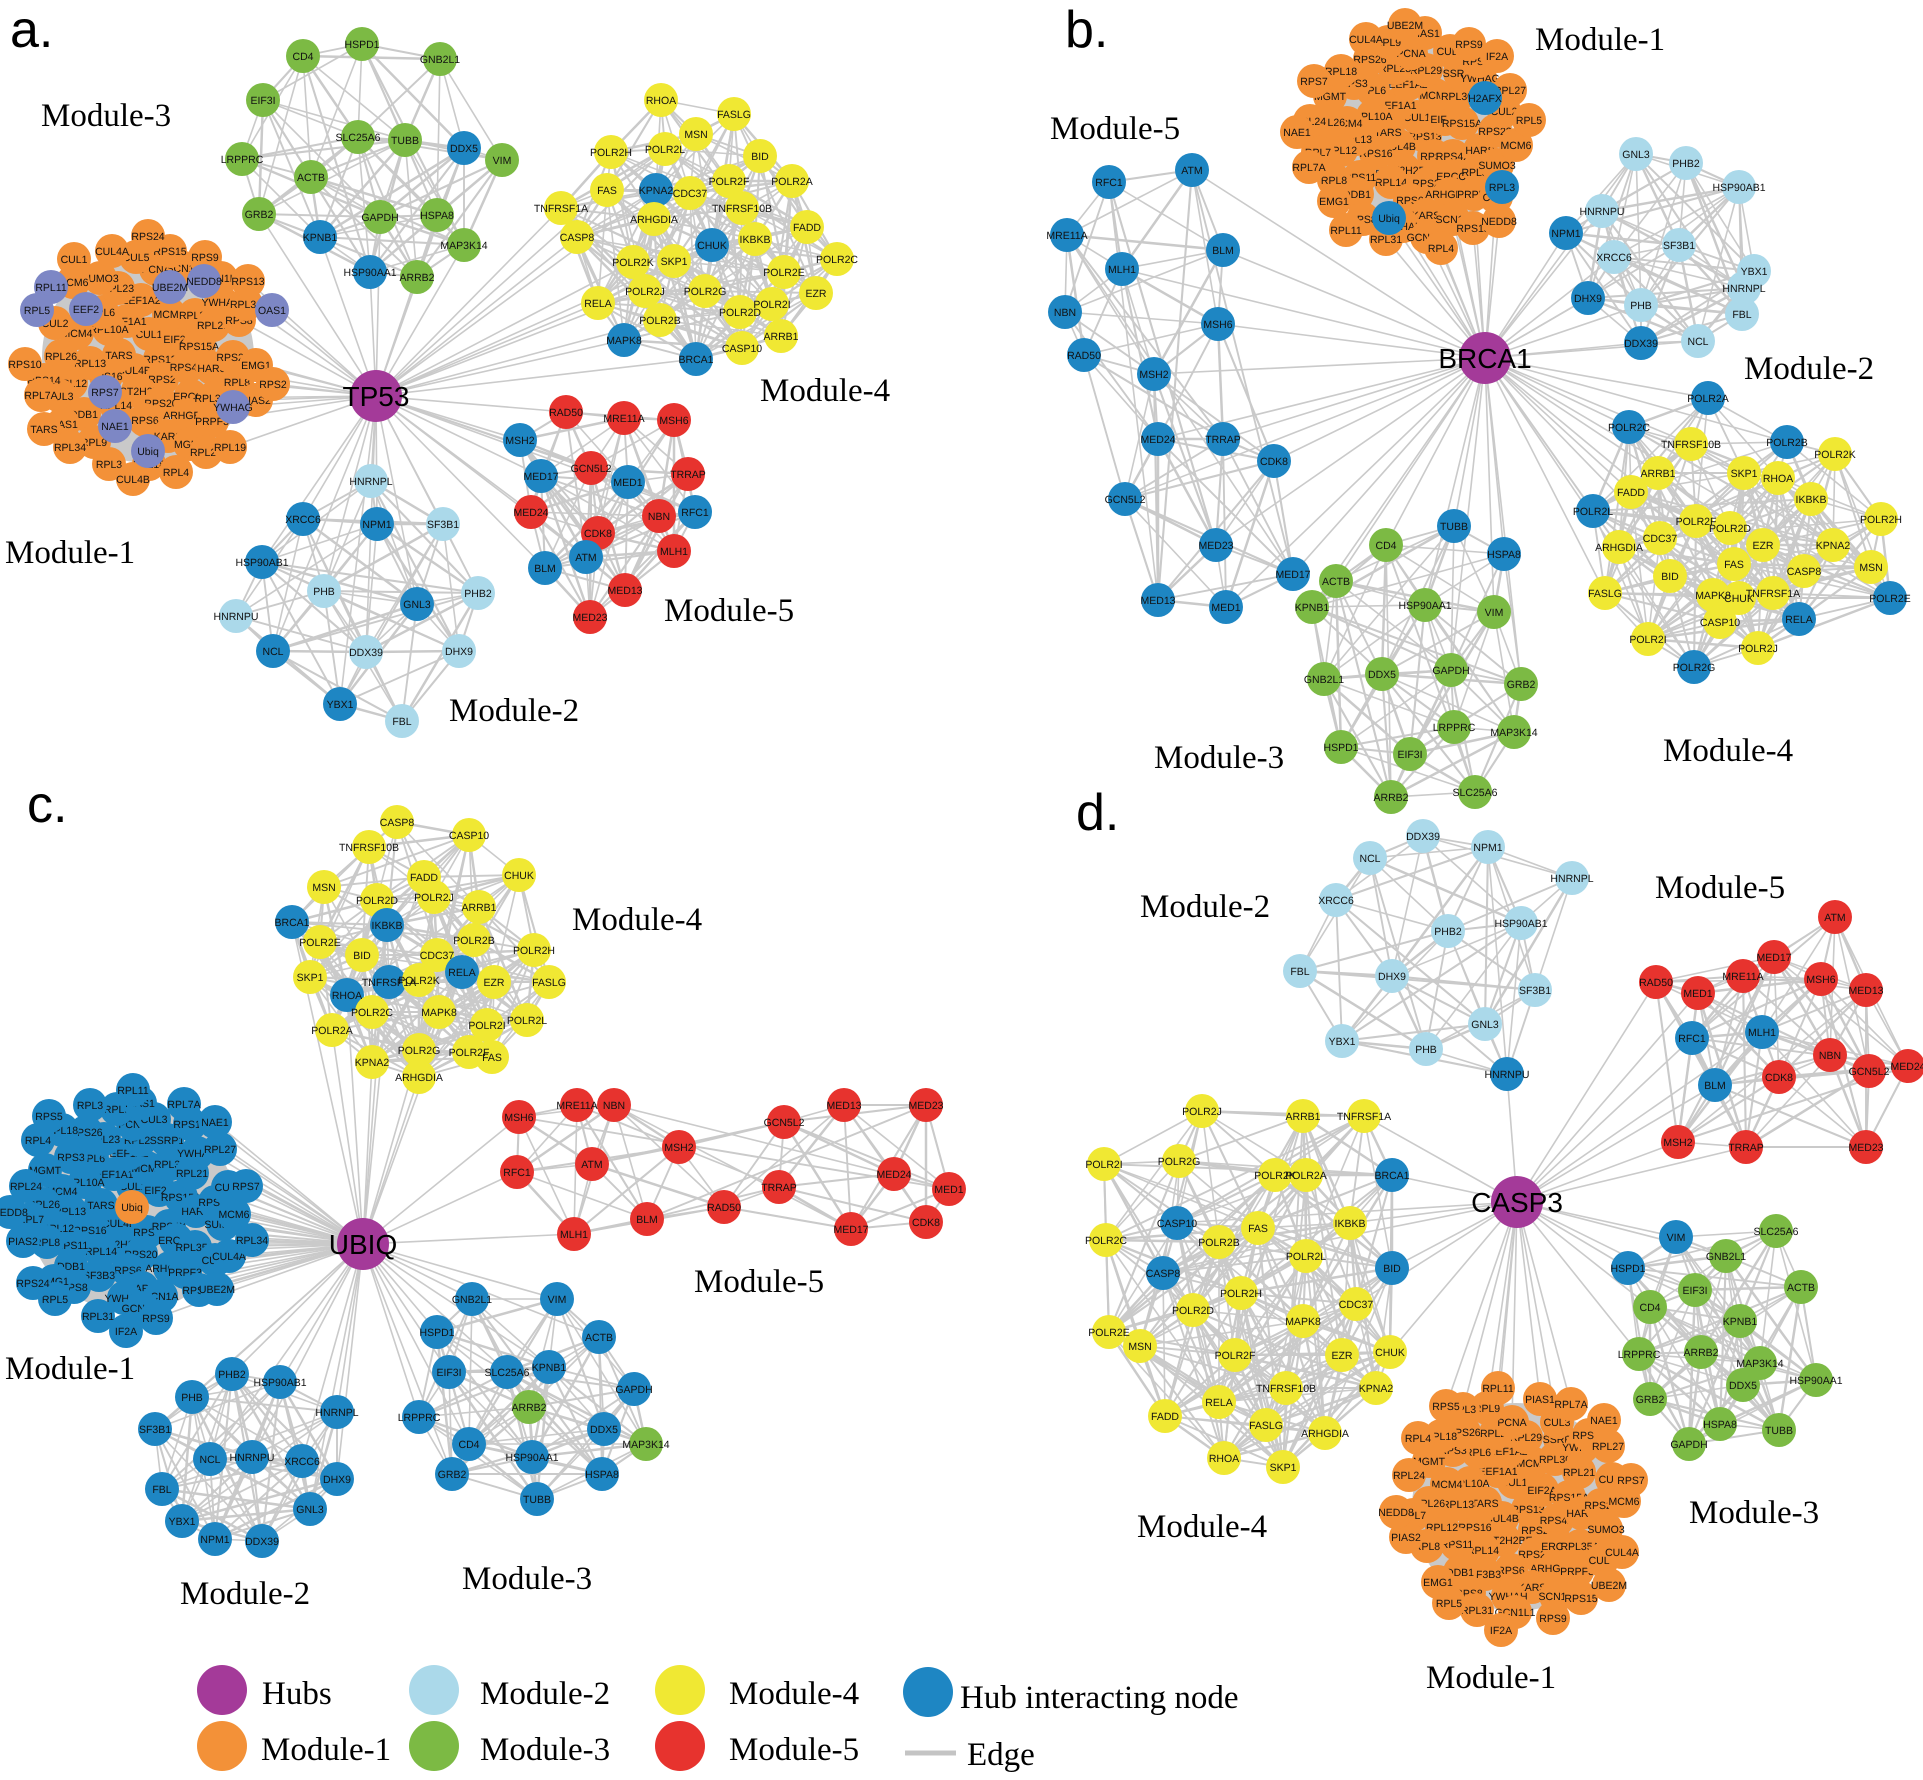 The image size is (1923, 1780). I want to click on svg-text: LRPPRC, so click(419, 1418).